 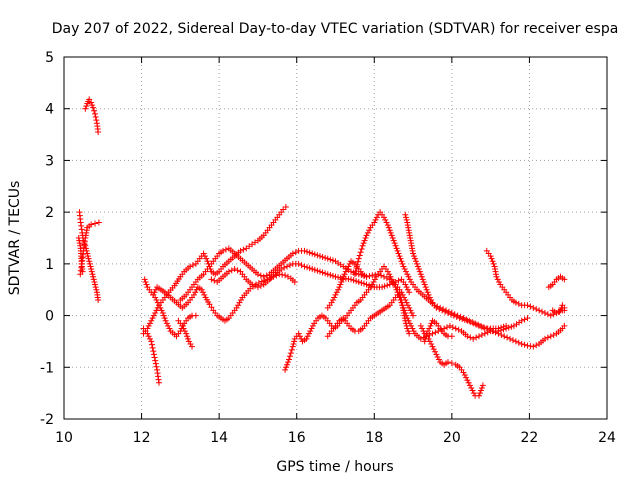 What do you see at coordinates (219, 438) in the screenshot?
I see `x-tick-label: 14` at bounding box center [219, 438].